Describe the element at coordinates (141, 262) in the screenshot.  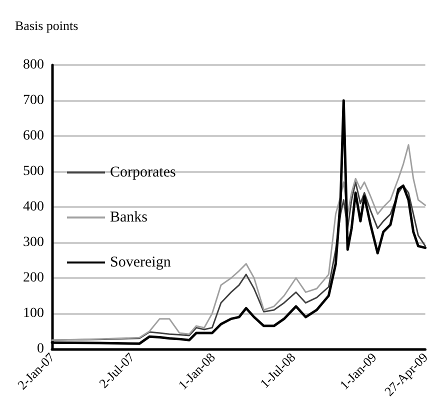
I see `legend-label: Sovereign` at that location.